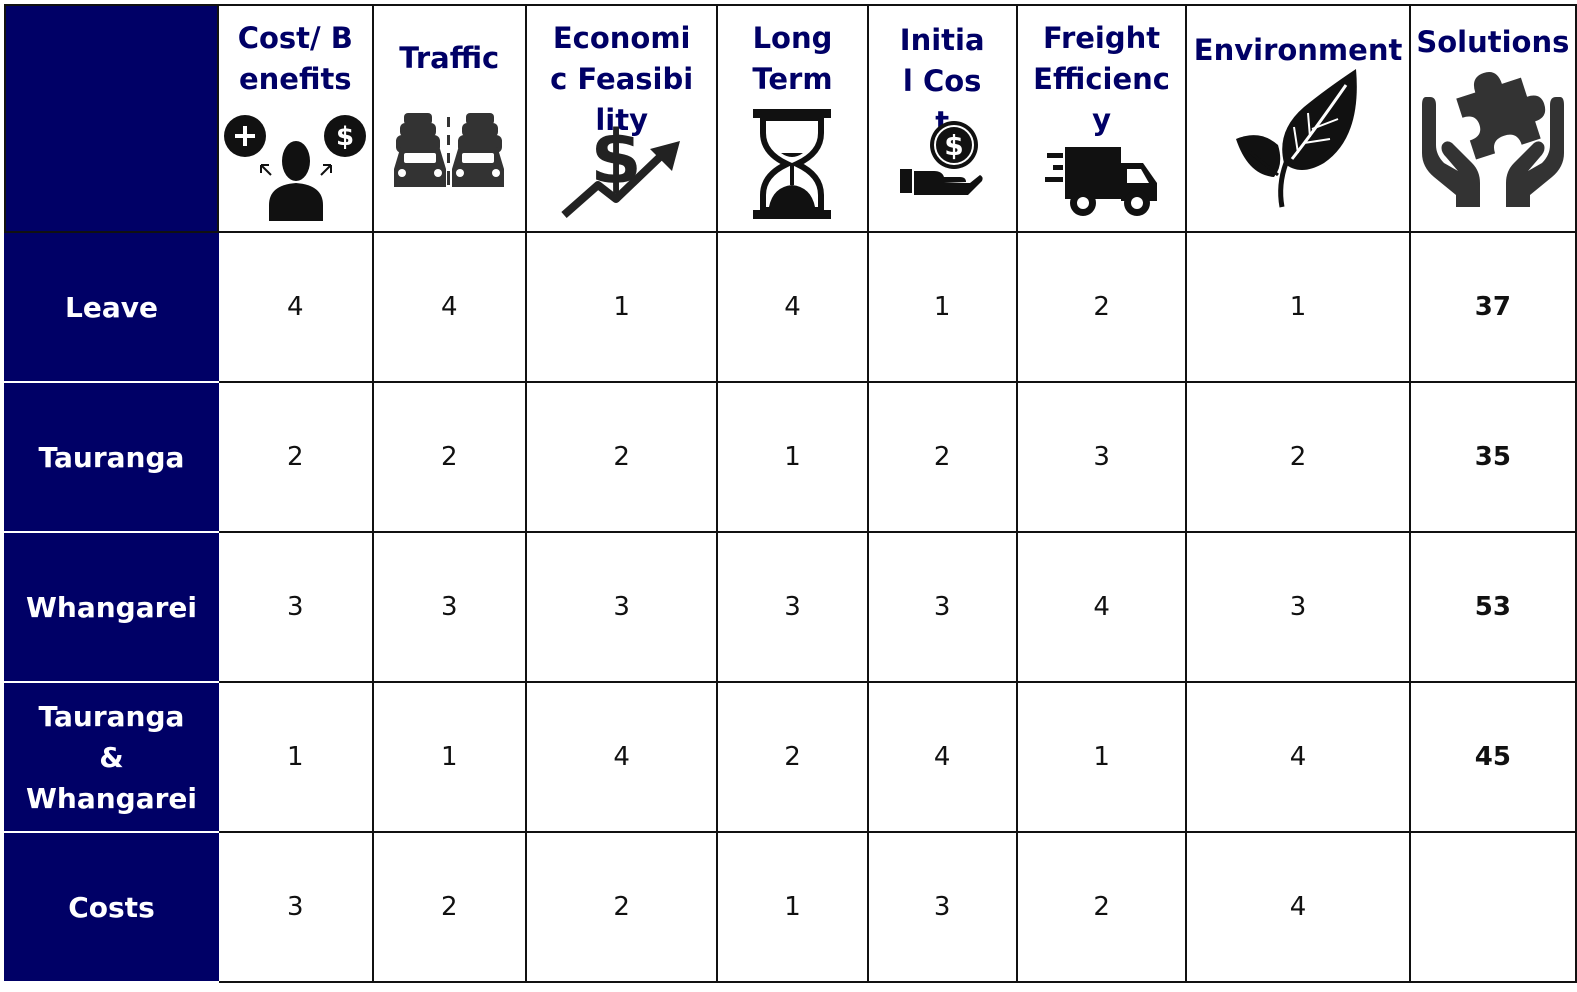 The width and height of the screenshot is (1577, 992). I want to click on column-label: Environment, so click(1298, 50).